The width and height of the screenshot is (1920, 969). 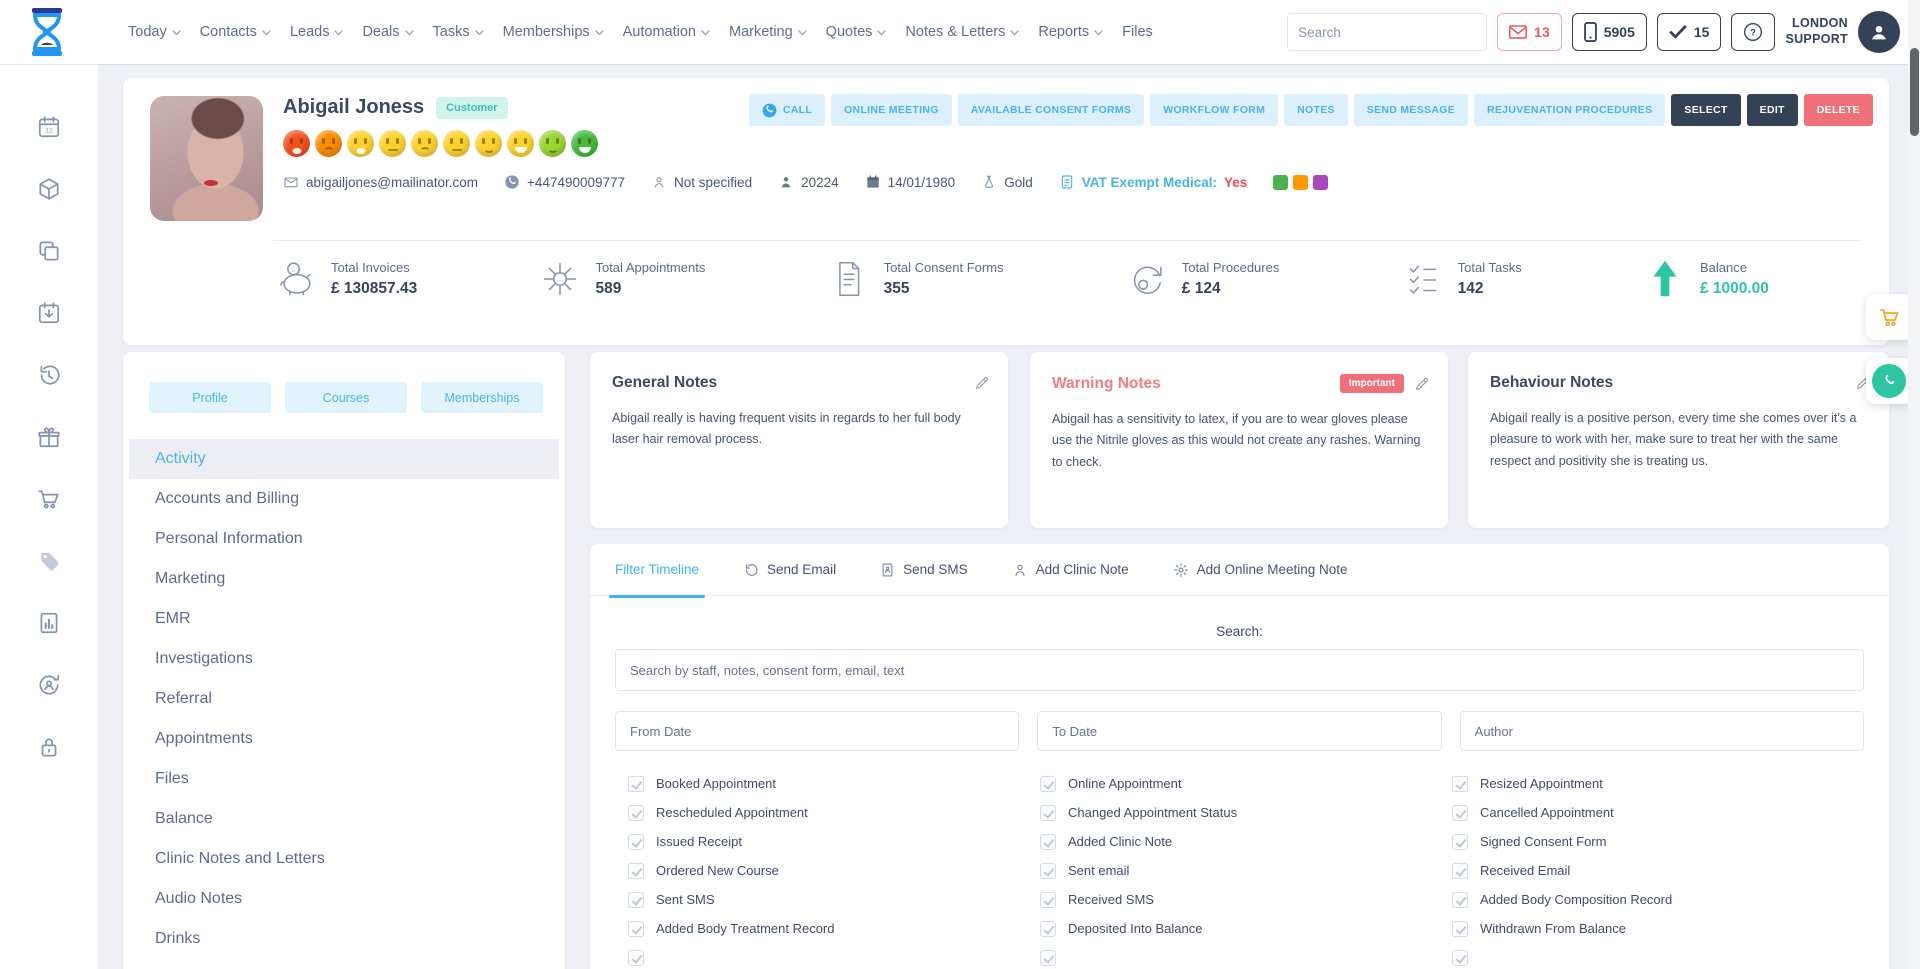 I want to click on filter-checkbox-item: Resized Appointment, so click(x=1658, y=783).